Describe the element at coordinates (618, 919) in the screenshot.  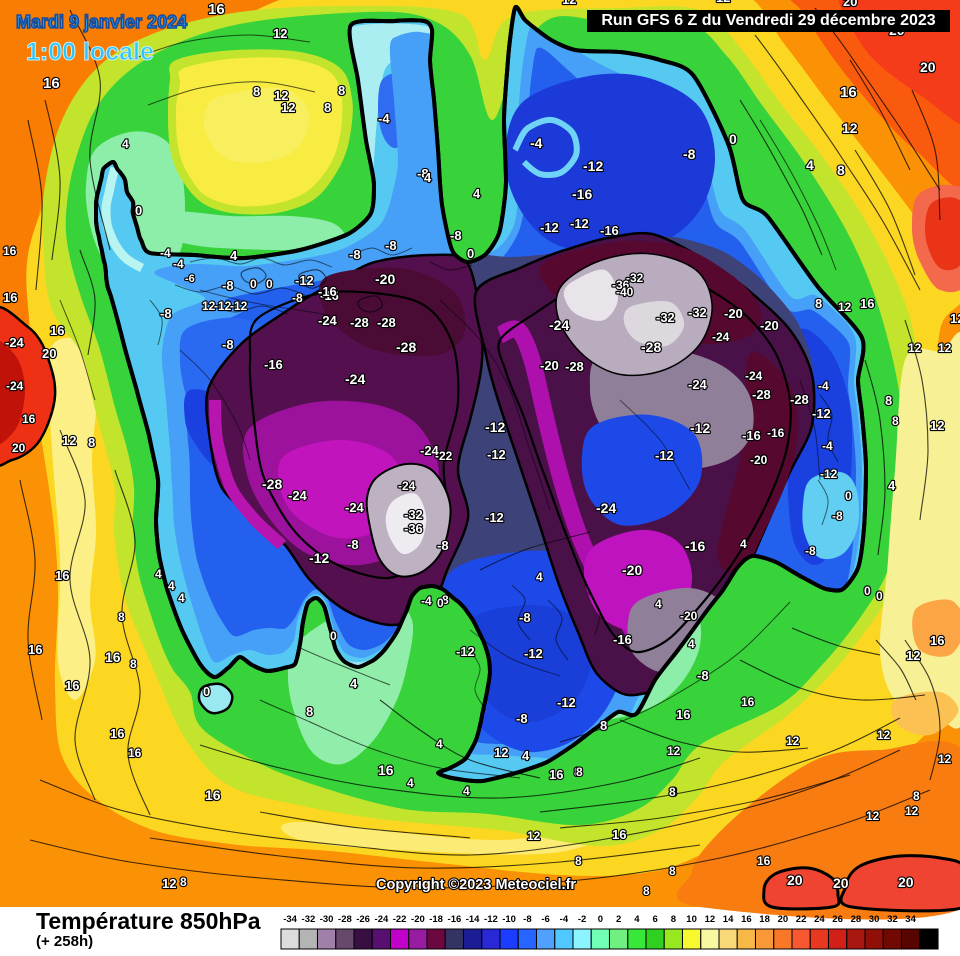
I see `svg-text: 2` at that location.